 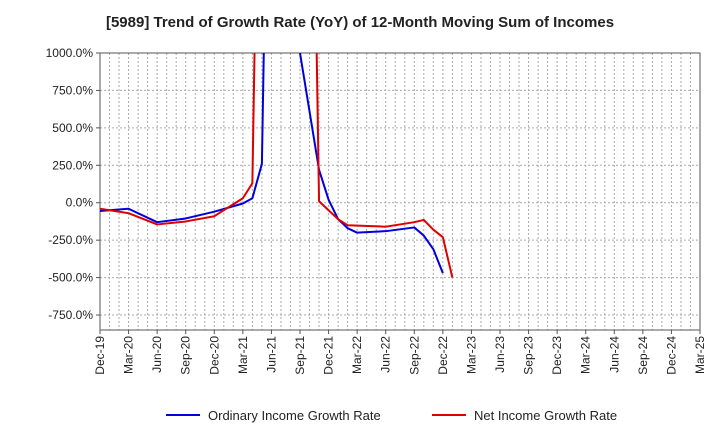 I want to click on y-tick-label: 500.0%, so click(x=72, y=128).